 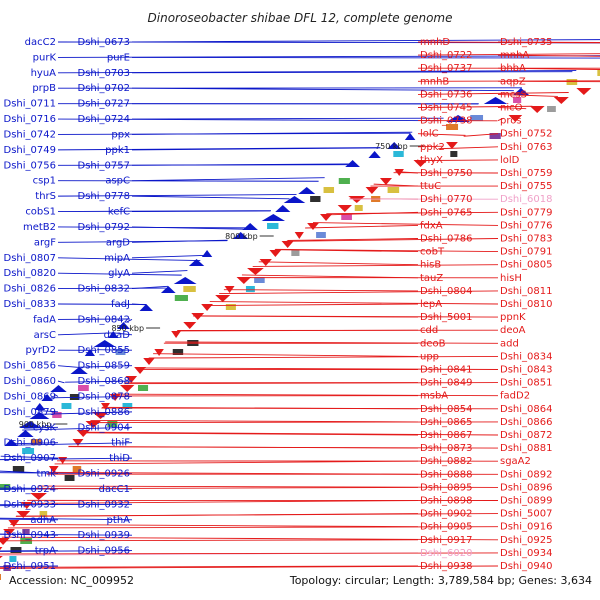 I want to click on reverse-gene-label: Dshi_0724, so click(x=104, y=119).